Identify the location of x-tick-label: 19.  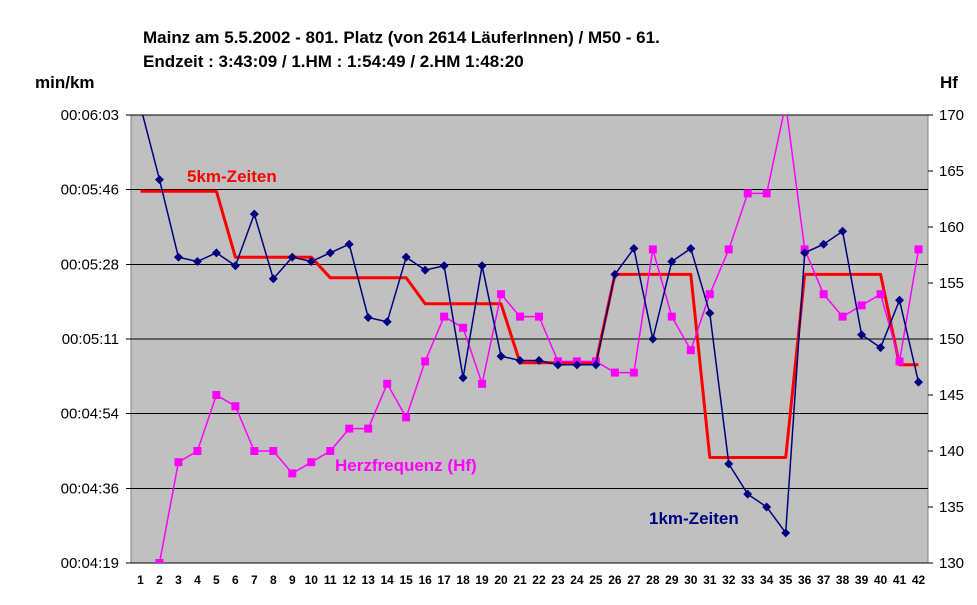
(482, 580).